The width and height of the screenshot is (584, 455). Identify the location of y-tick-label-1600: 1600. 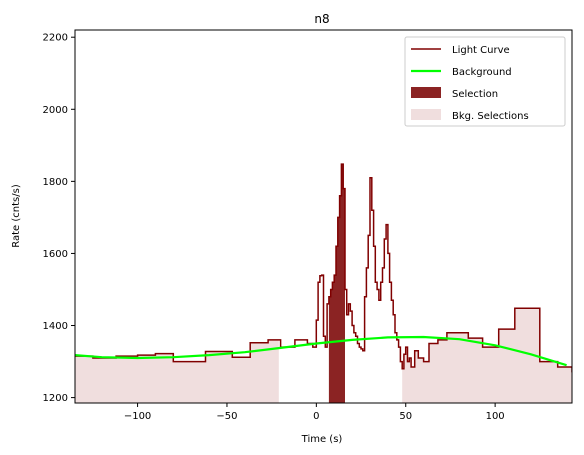
(55, 254).